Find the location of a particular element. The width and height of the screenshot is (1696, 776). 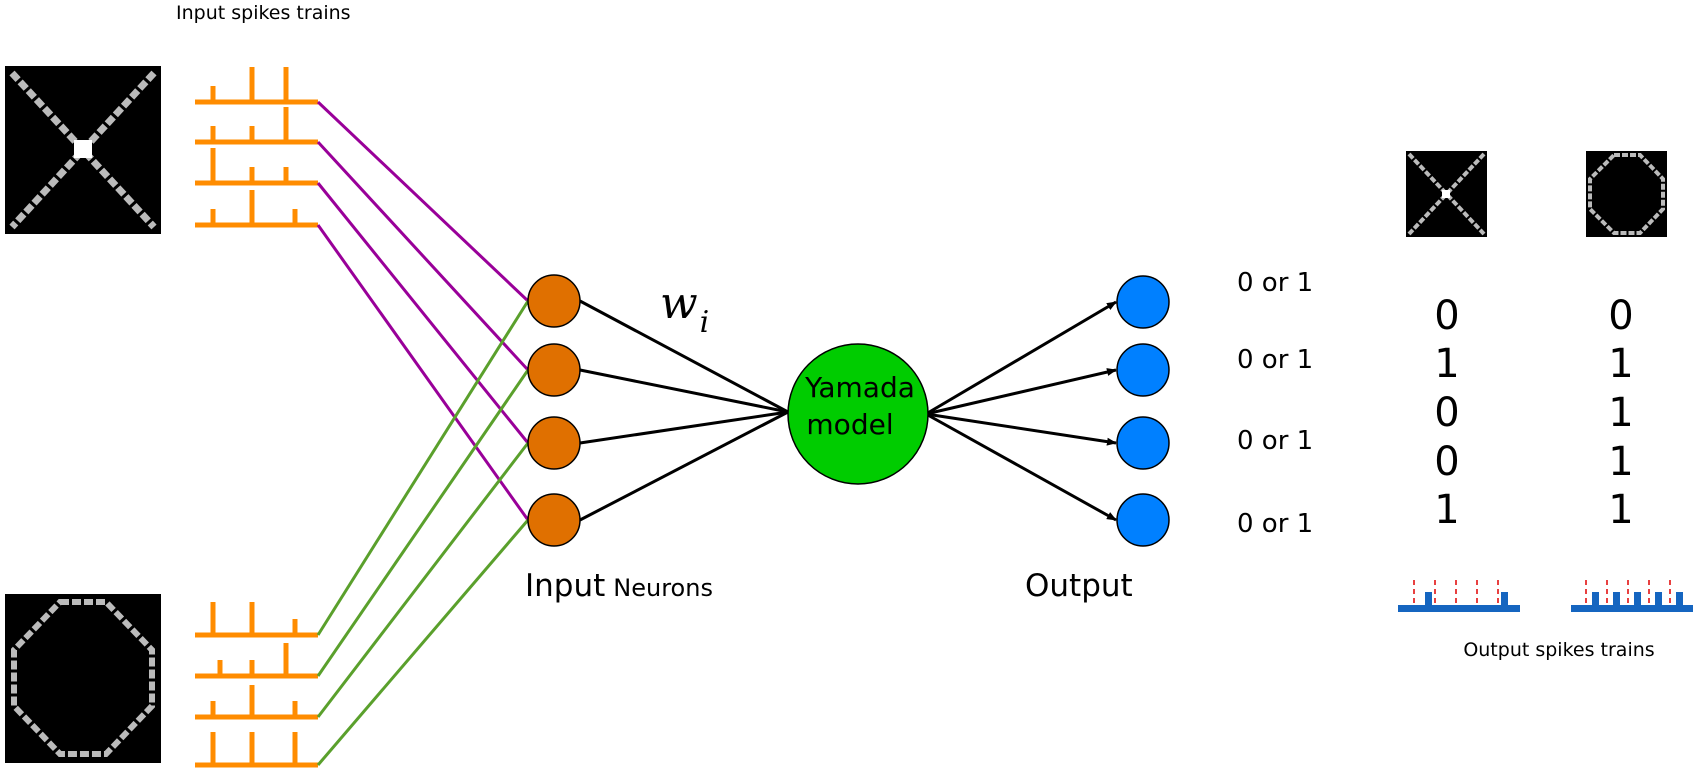

yamada-model-node: Yamada model is located at coordinates (858, 414).